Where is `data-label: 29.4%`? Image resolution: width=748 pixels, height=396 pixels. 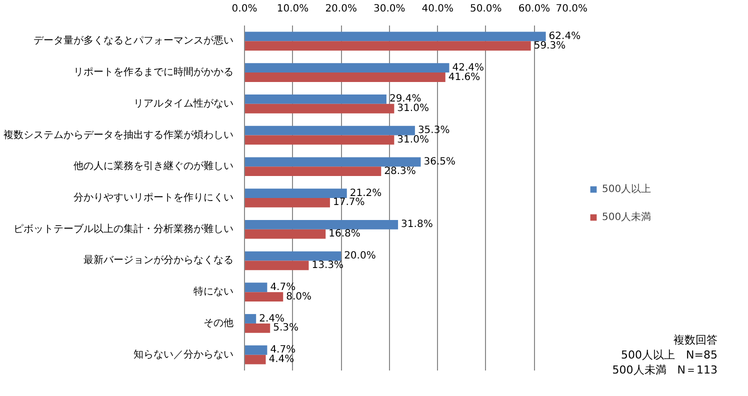
data-label: 29.4% is located at coordinates (405, 99).